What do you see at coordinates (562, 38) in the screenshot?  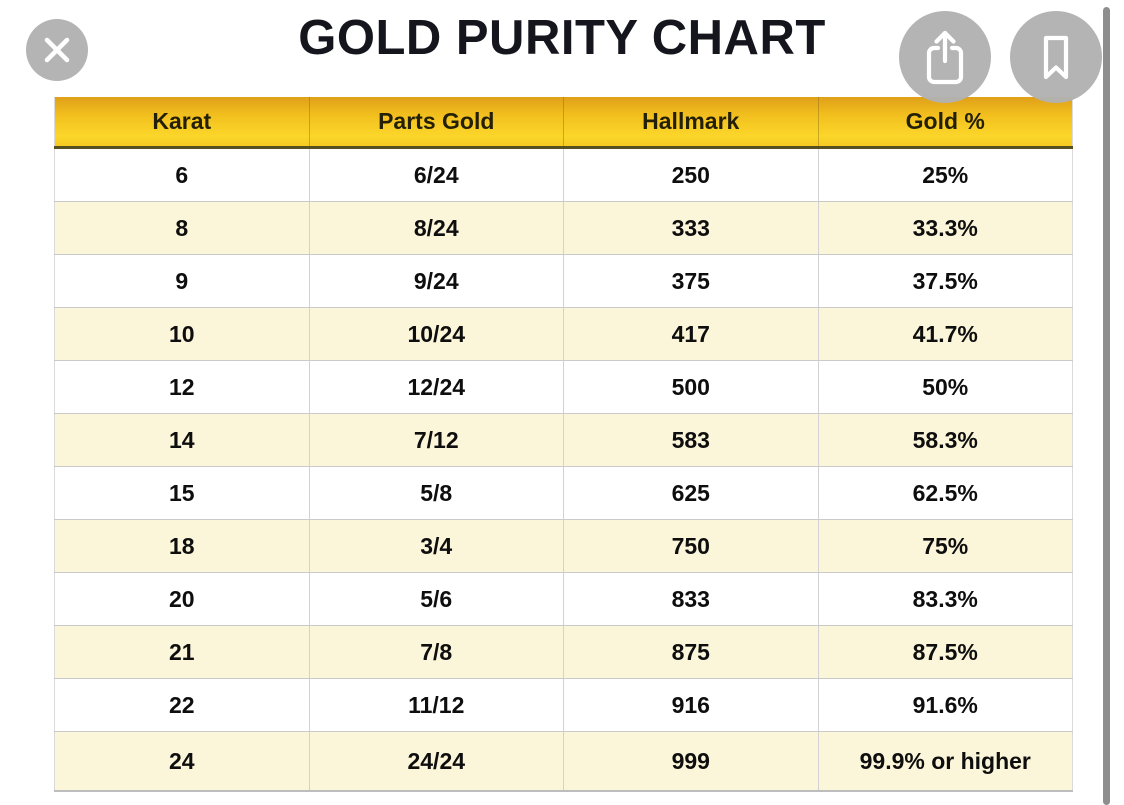 I see `page-title: GOLD PURITY CHART` at bounding box center [562, 38].